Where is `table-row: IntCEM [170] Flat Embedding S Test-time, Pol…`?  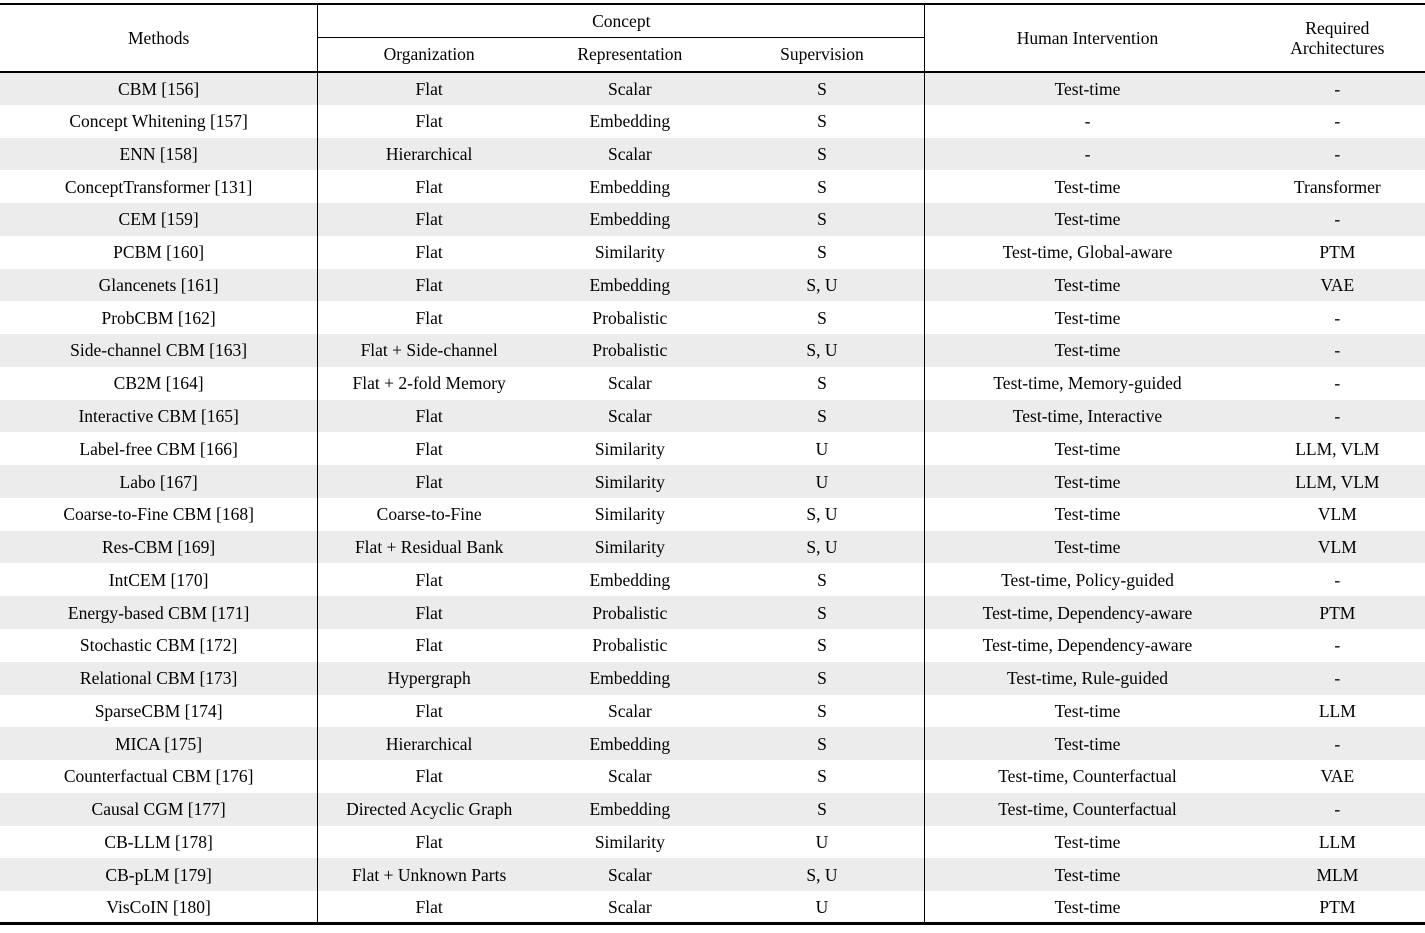 table-row: IntCEM [170] Flat Embedding S Test-time, Pol… is located at coordinates (712, 580).